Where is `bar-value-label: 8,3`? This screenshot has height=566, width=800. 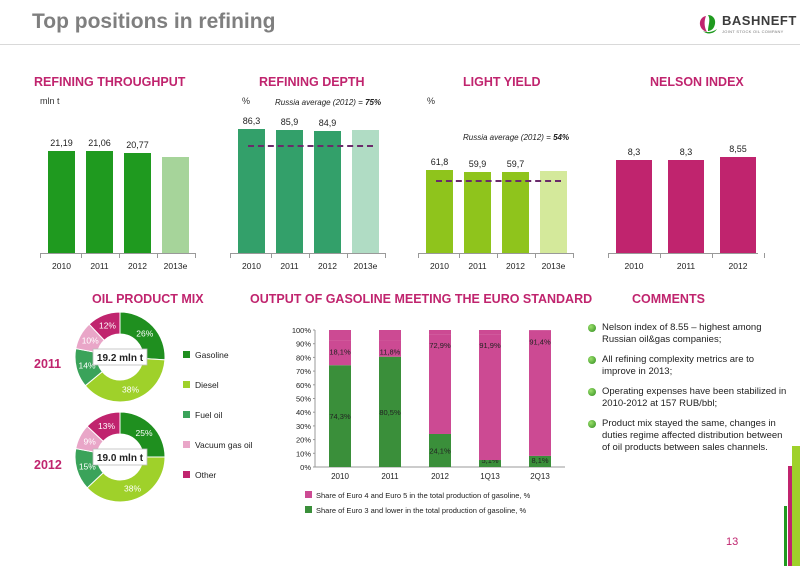
bar-value-label: 8,3 is located at coordinates (634, 151).